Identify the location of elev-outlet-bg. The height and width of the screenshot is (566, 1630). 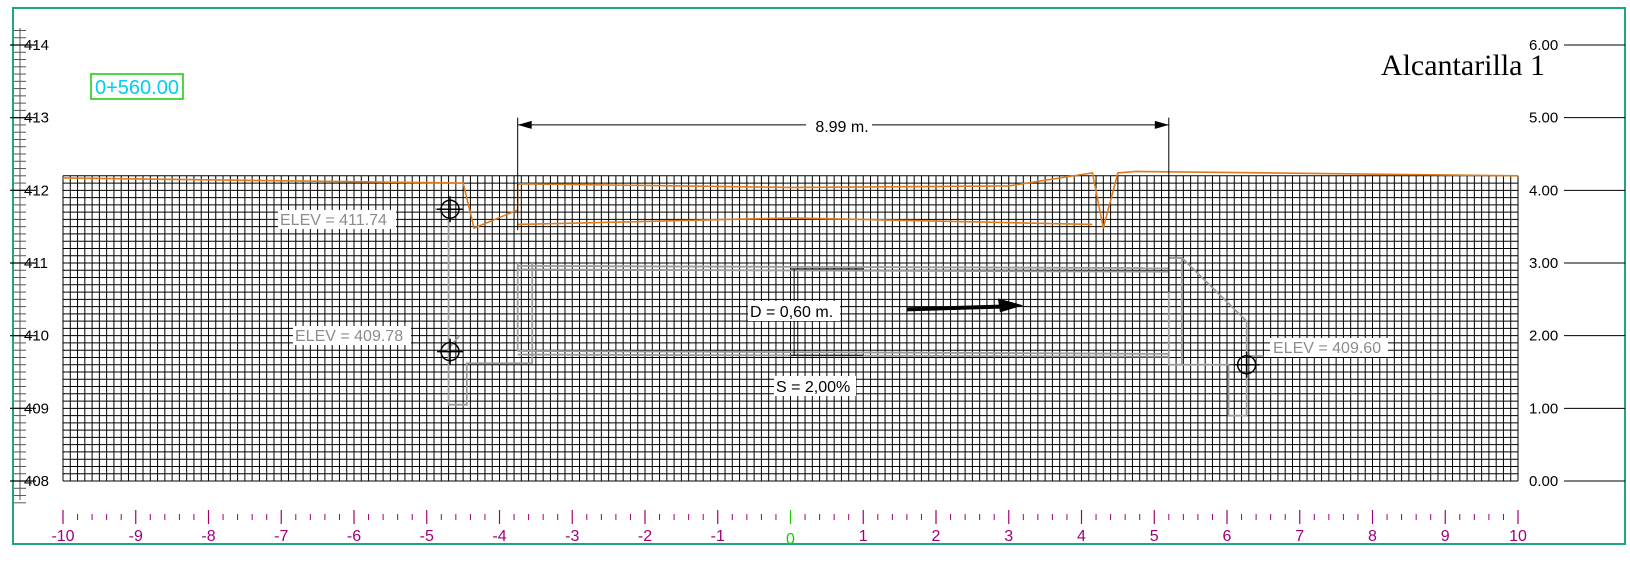
(1329, 347).